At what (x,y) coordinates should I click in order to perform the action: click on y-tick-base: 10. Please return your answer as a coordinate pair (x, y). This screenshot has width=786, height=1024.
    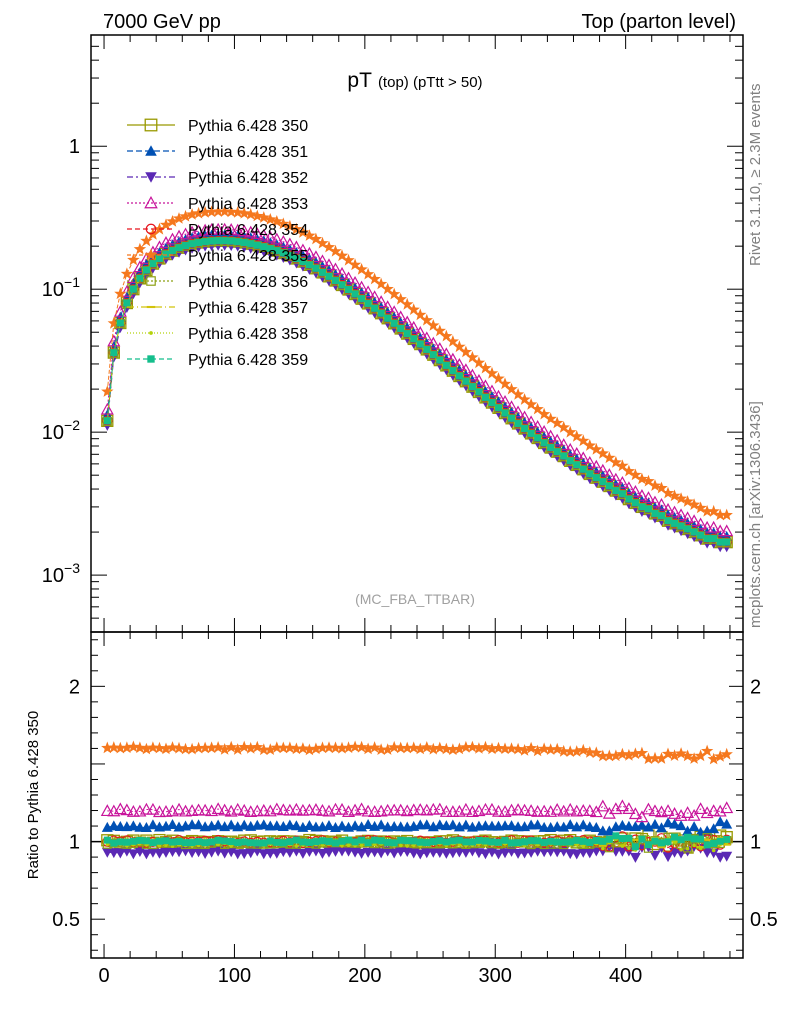
    Looking at the image, I should click on (53, 433).